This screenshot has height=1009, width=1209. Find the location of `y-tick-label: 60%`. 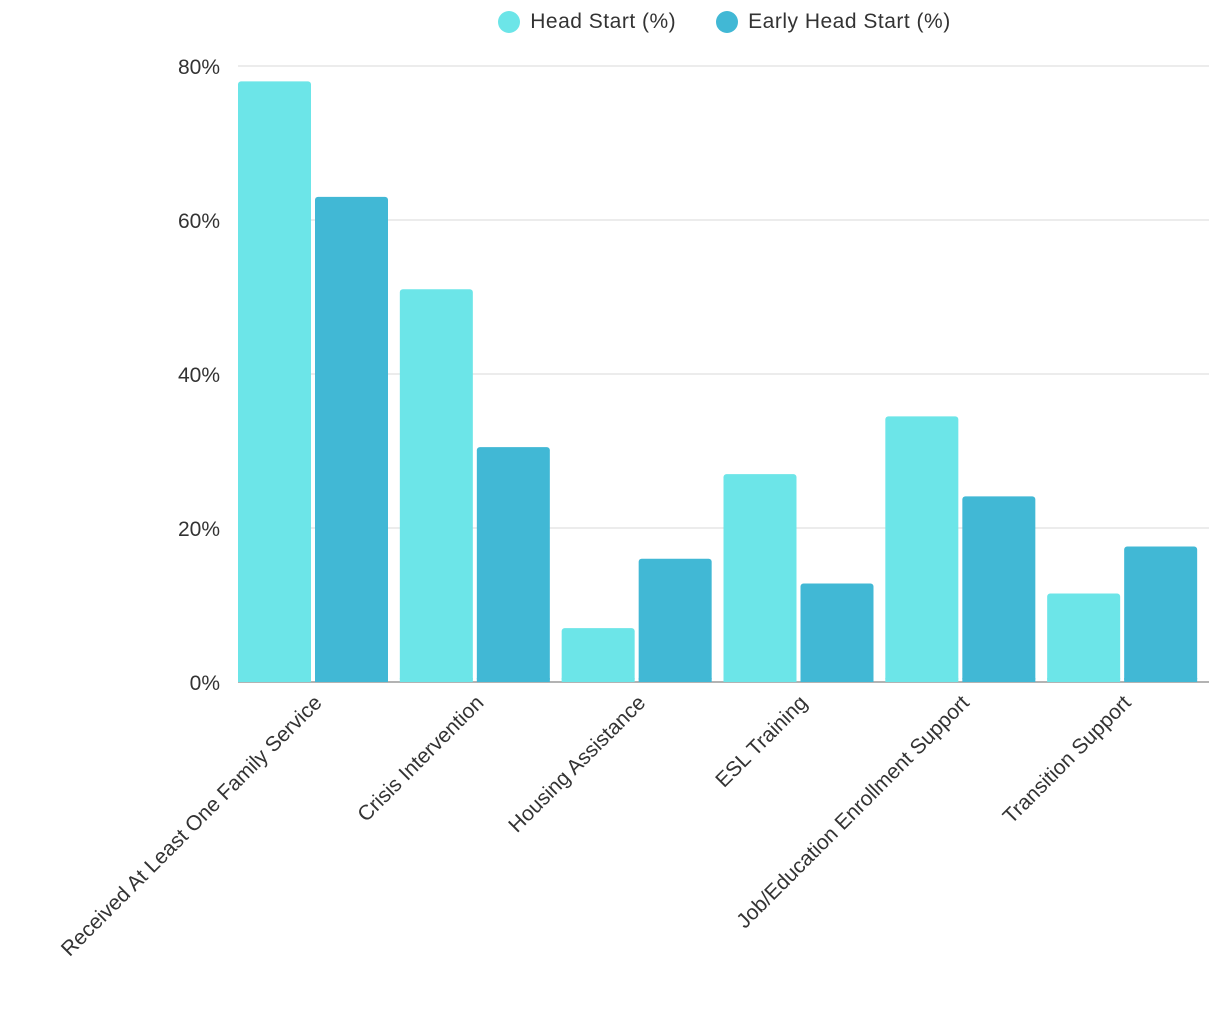

y-tick-label: 60% is located at coordinates (199, 221).